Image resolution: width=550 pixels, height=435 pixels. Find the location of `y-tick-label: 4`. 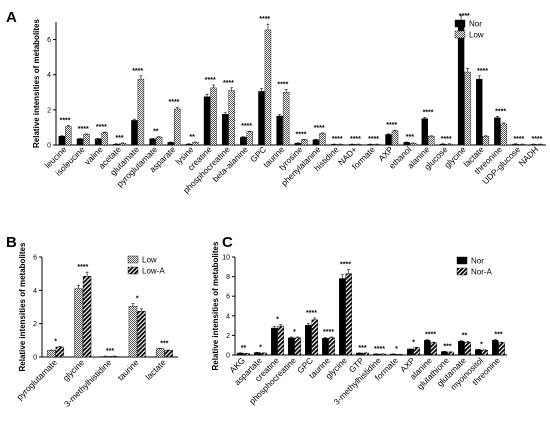

y-tick-label: 4 is located at coordinates (35, 291).